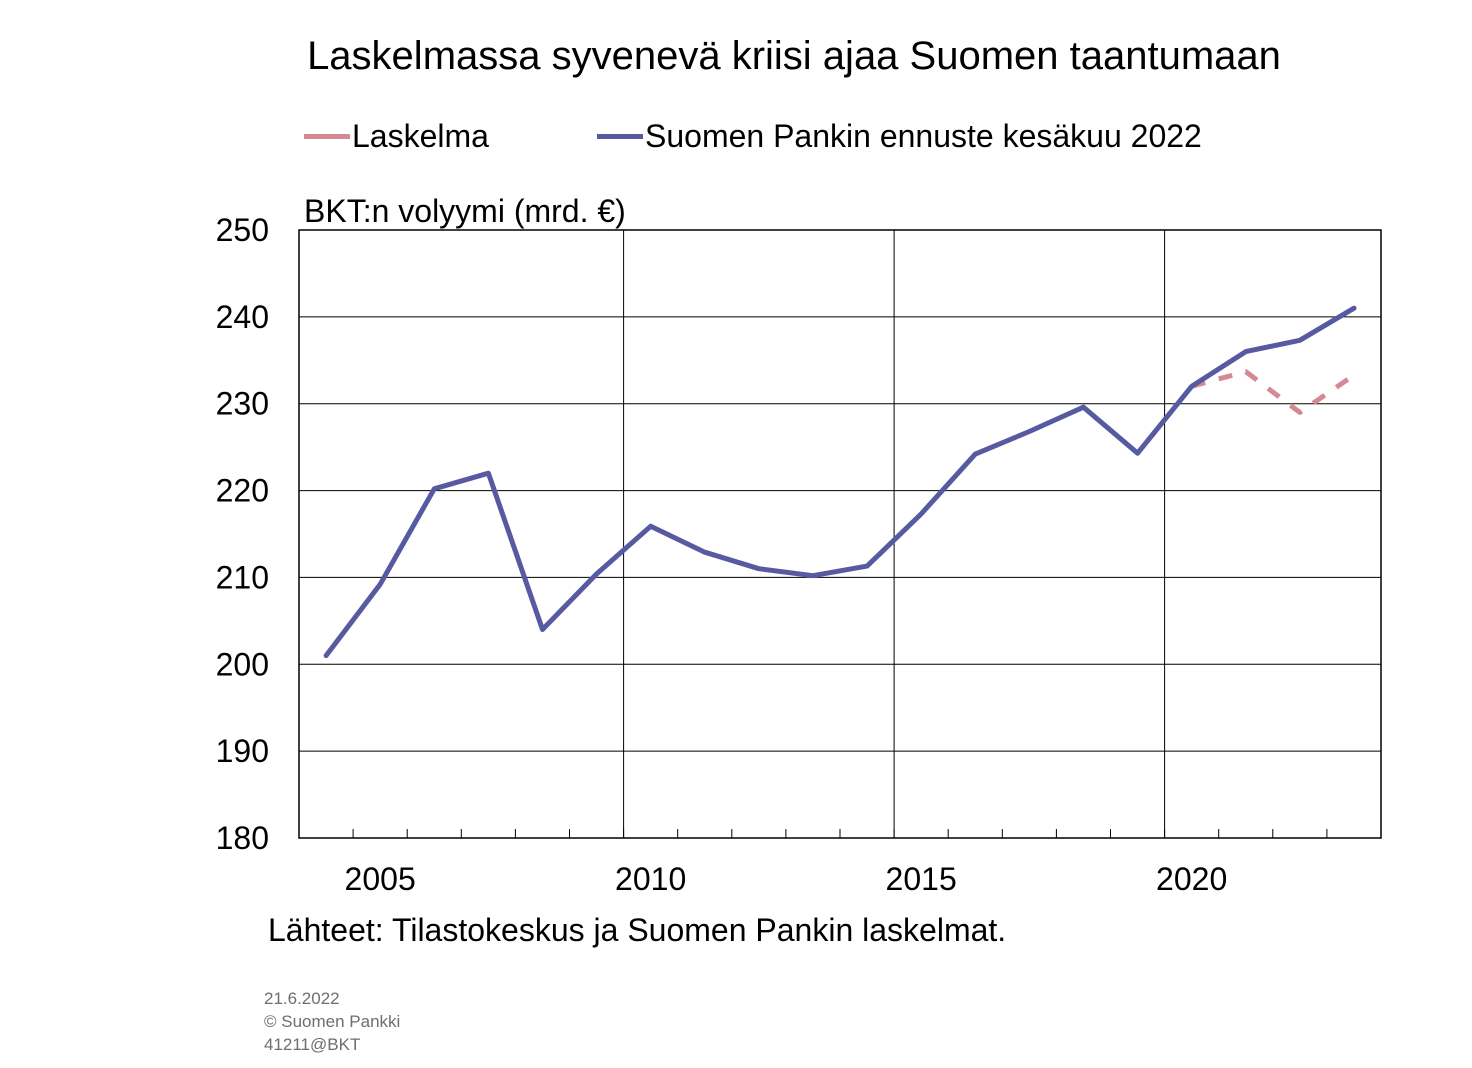 This screenshot has width=1472, height=1068. I want to click on x-tick-label: 2015, so click(921, 879).